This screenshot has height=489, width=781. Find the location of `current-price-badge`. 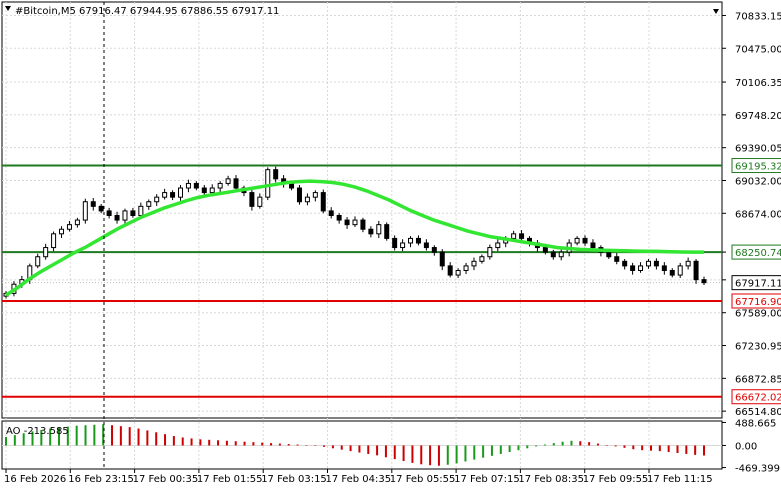

current-price-badge is located at coordinates (756, 283).